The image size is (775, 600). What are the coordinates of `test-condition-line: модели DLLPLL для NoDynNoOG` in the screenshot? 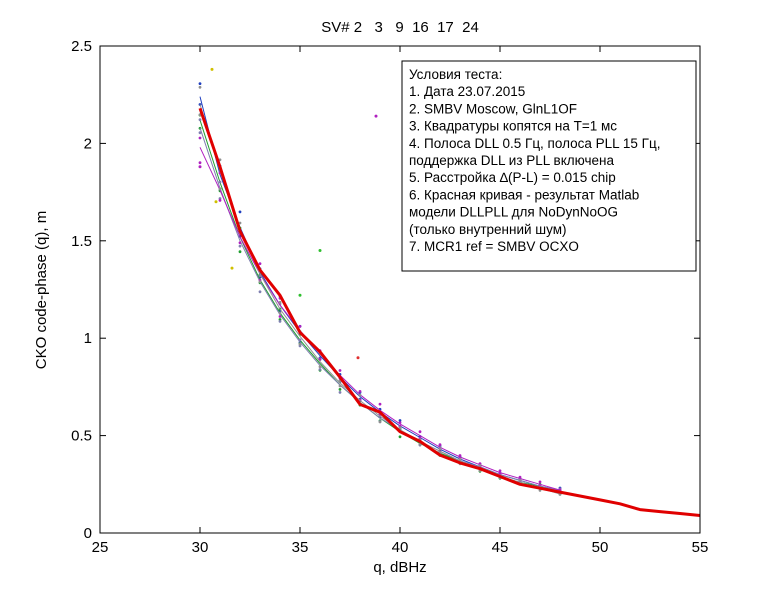 It's located at (513, 212).